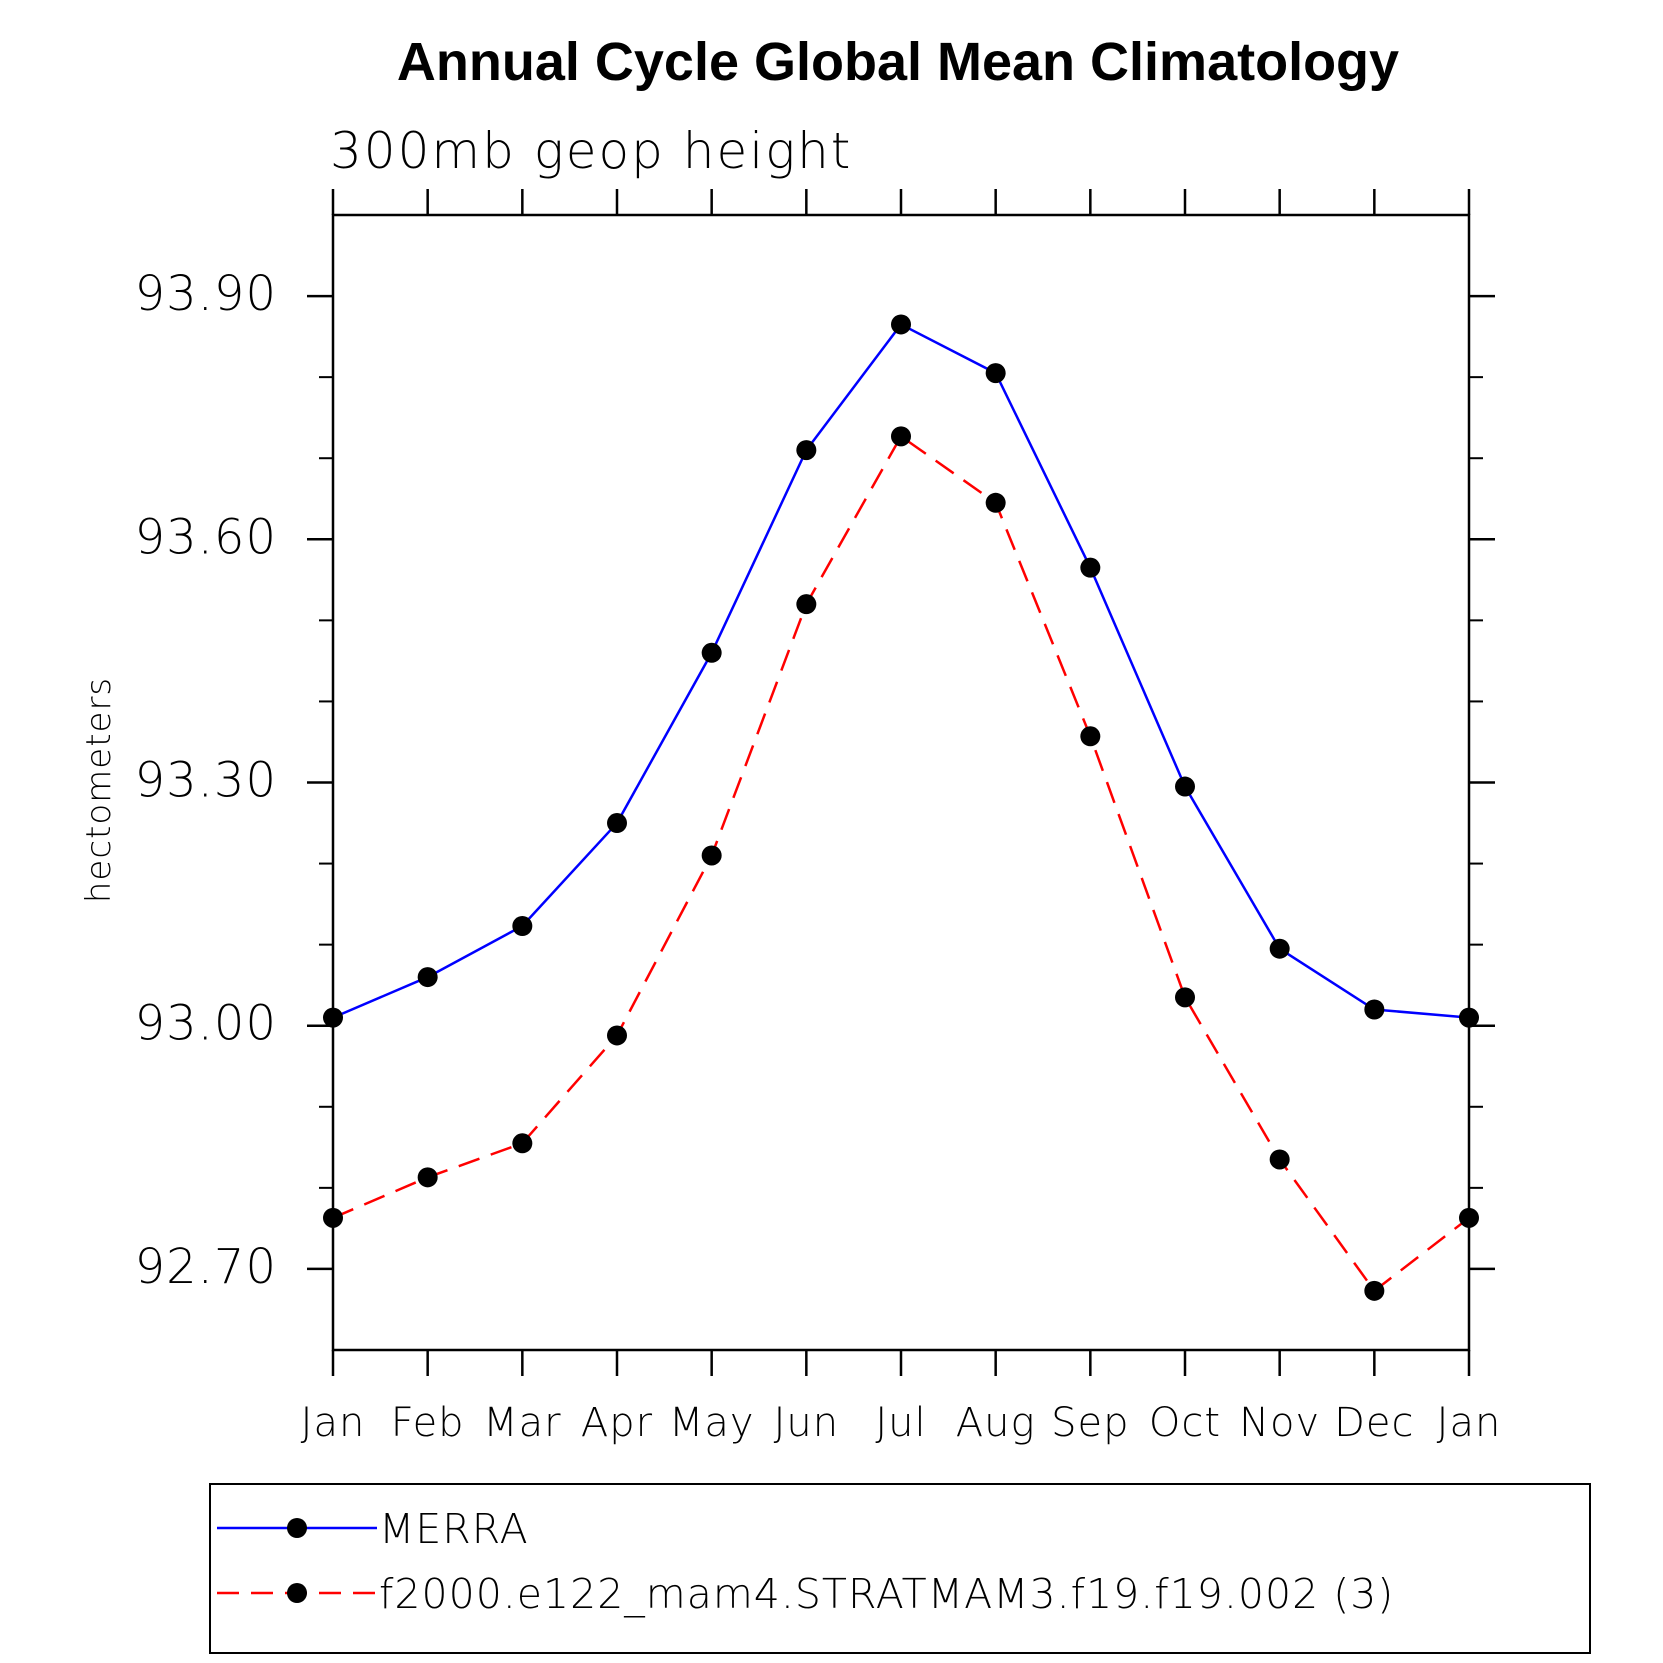 This screenshot has height=1663, width=1663. I want to click on y-tick-label: 93.30, so click(206, 781).